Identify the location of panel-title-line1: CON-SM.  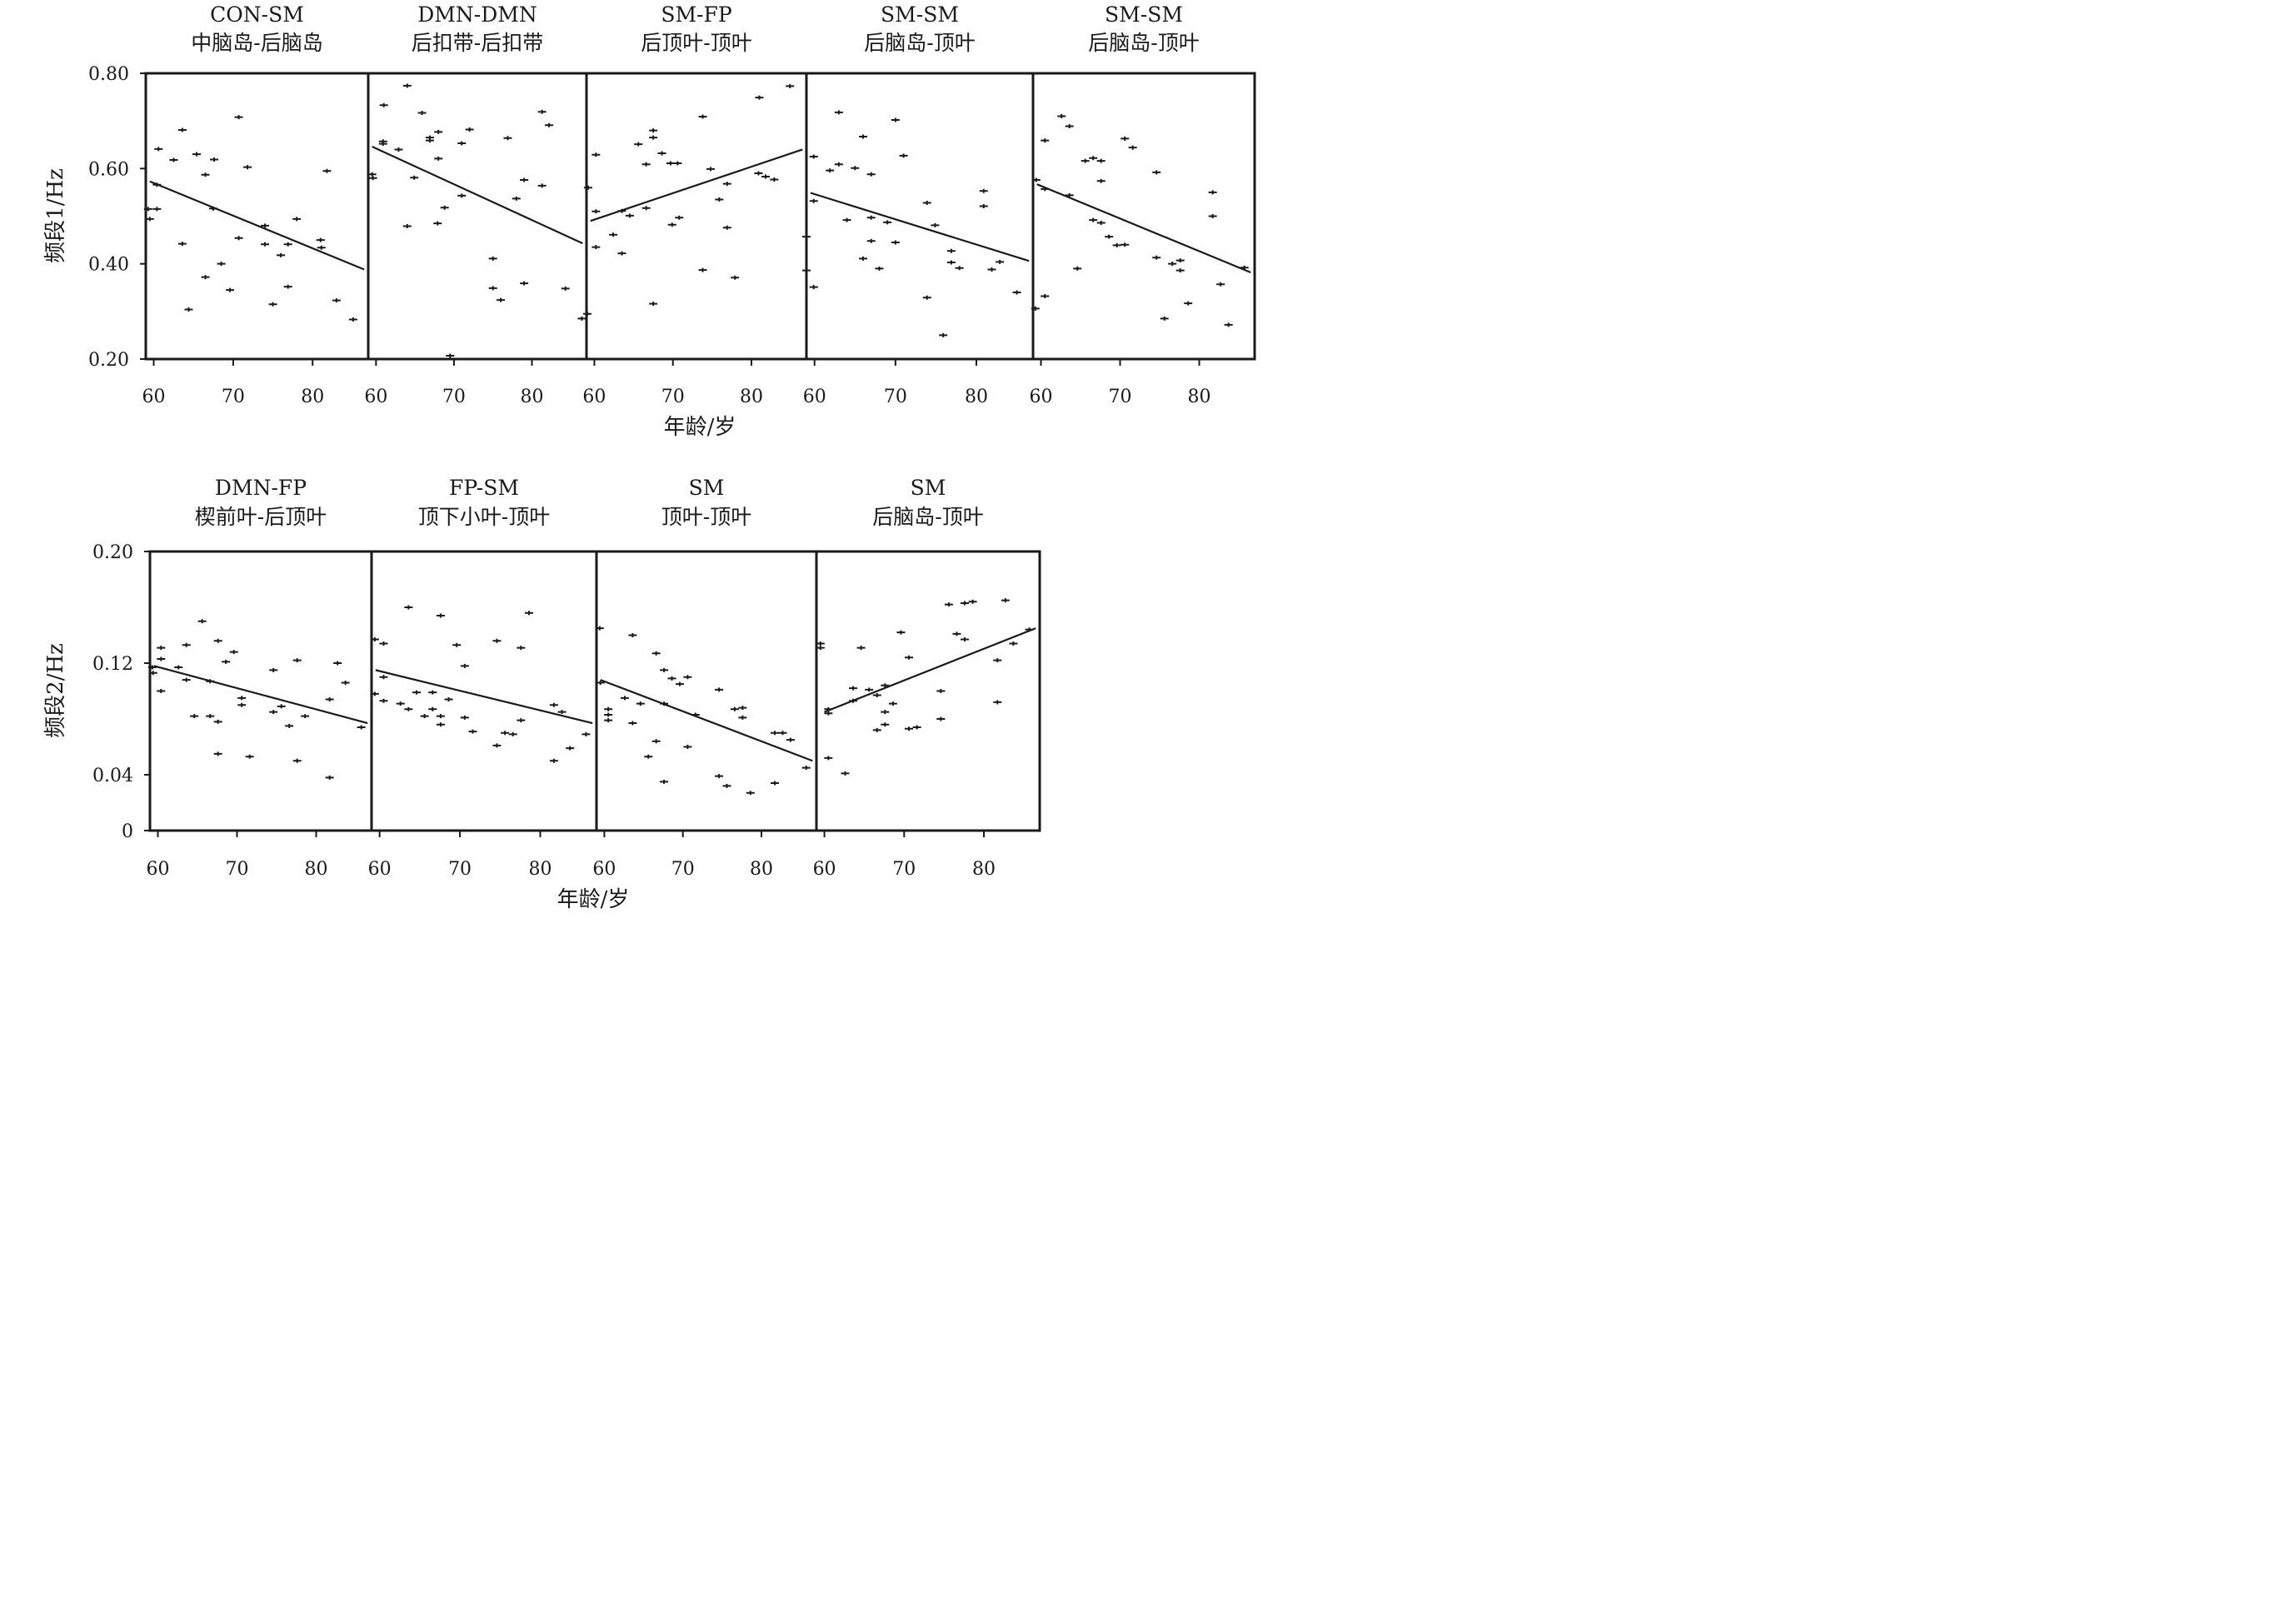
(257, 14).